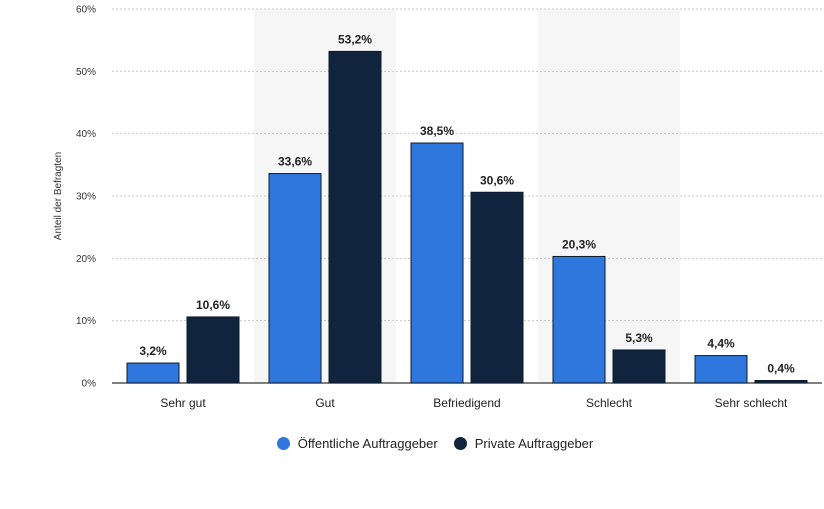 Image resolution: width=824 pixels, height=509 pixels. I want to click on y-axis-label: Anteil der Befragten, so click(58, 196).